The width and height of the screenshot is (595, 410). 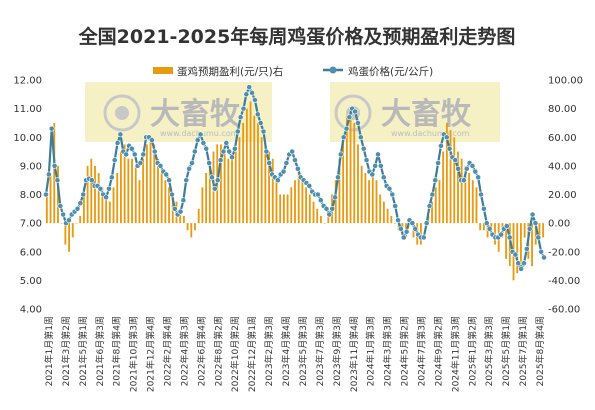 I want to click on left-axis: 4.00 5.00 6.00 7.00 8.00 9.00 10.00 11.00 12.00, so click(x=27, y=196).